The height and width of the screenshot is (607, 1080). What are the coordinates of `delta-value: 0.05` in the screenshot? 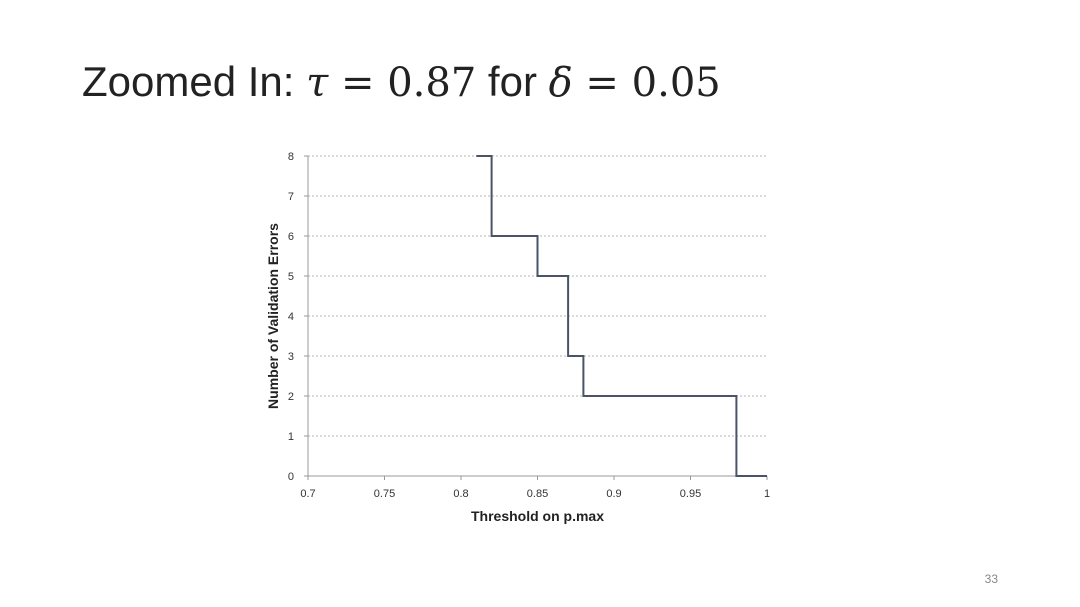 It's located at (676, 83).